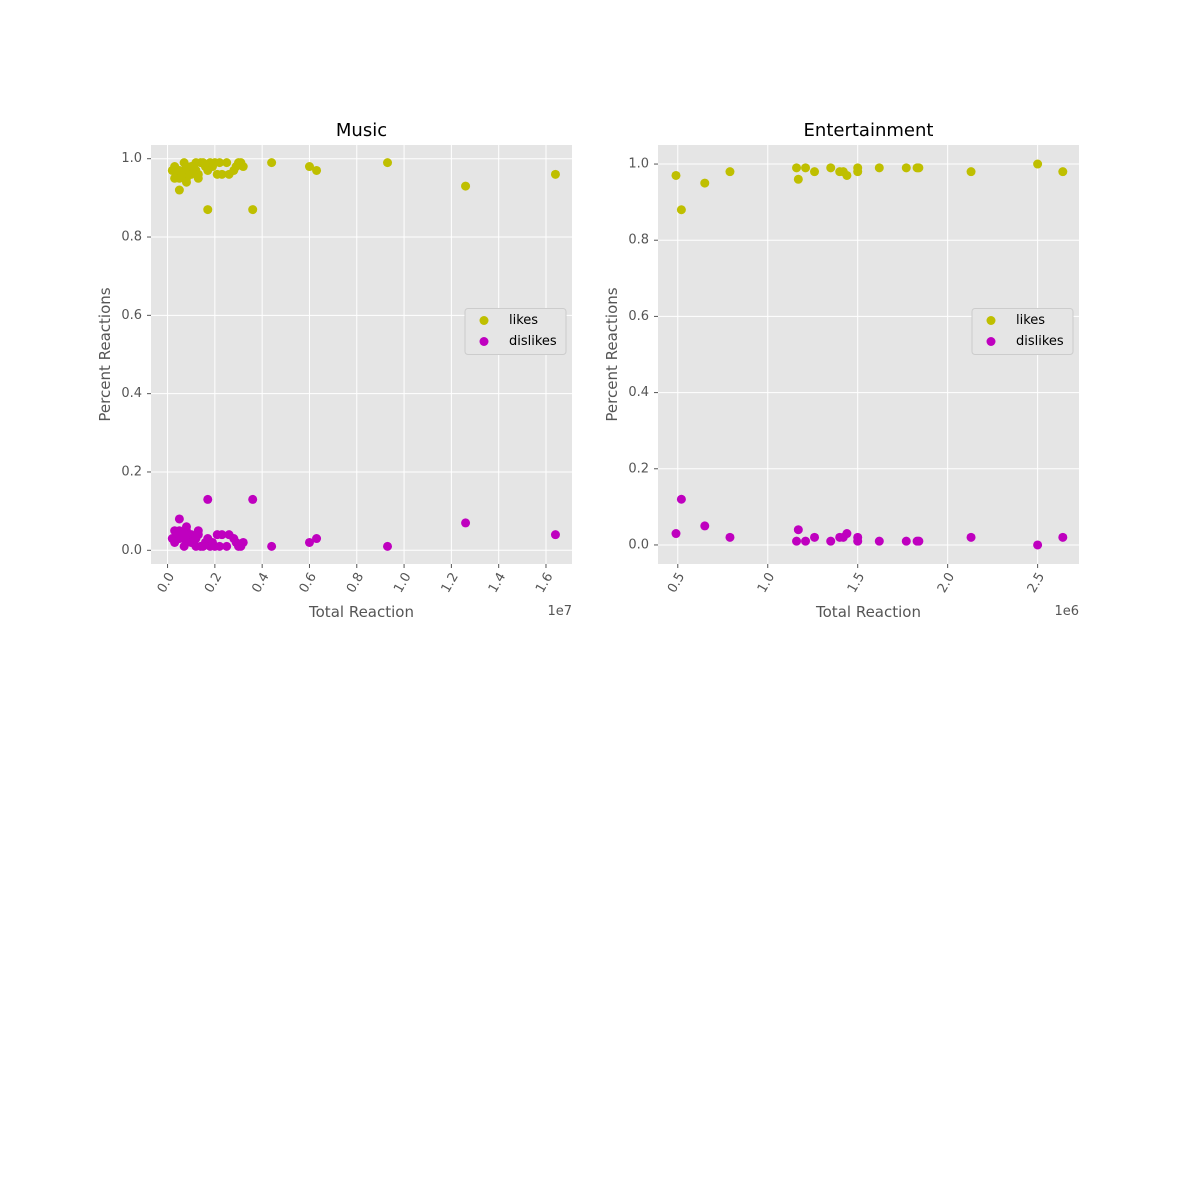 This screenshot has width=1200, height=1200. Describe the element at coordinates (450, 582) in the screenshot. I see `x-tick-label: 1.2` at that location.